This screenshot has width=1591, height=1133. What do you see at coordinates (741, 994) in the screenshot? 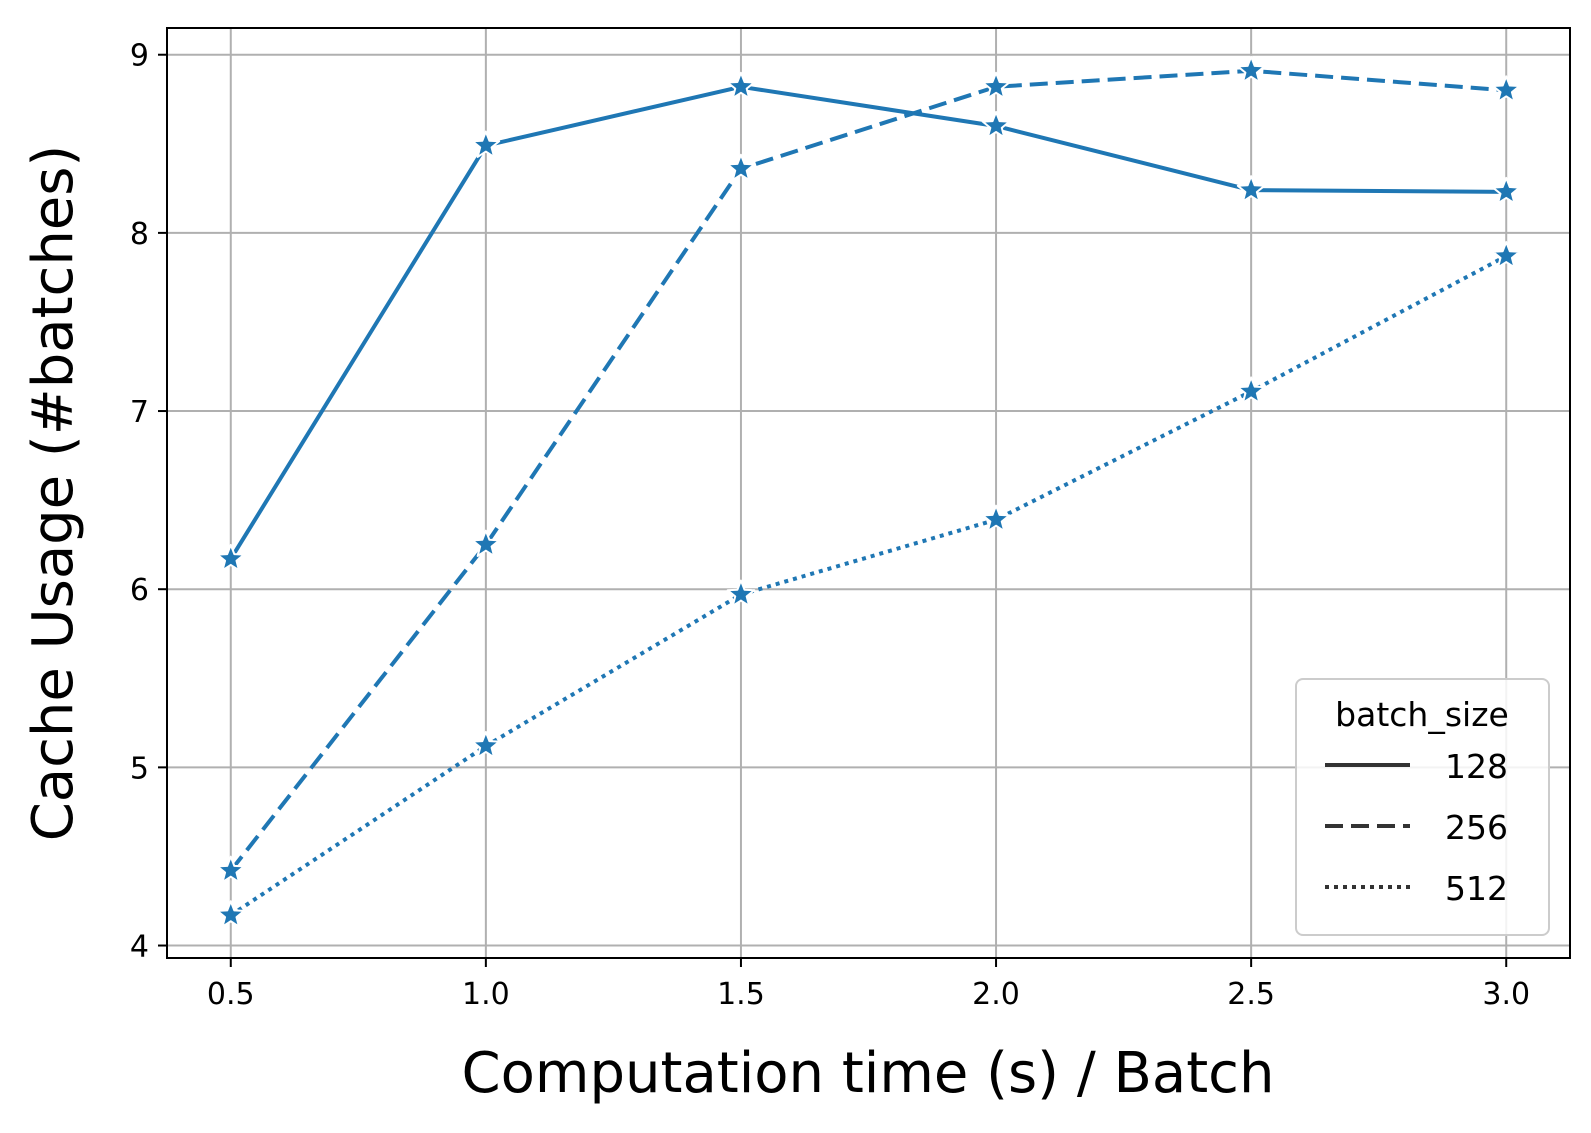
I see `x-tick-label: 1.5` at bounding box center [741, 994].